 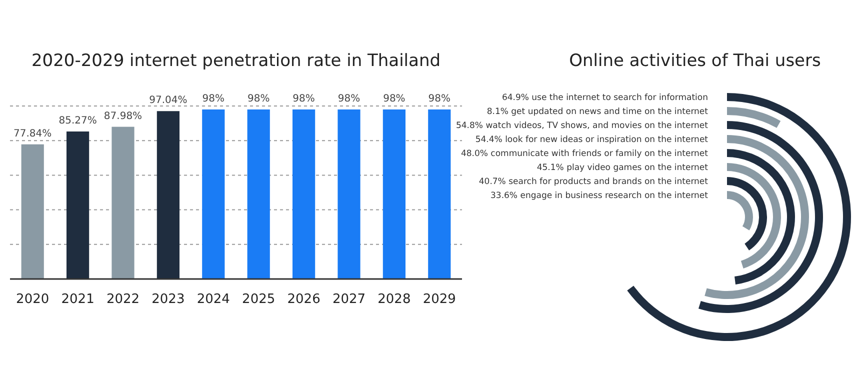 What do you see at coordinates (168, 299) in the screenshot?
I see `x-tick-label: 2023` at bounding box center [168, 299].